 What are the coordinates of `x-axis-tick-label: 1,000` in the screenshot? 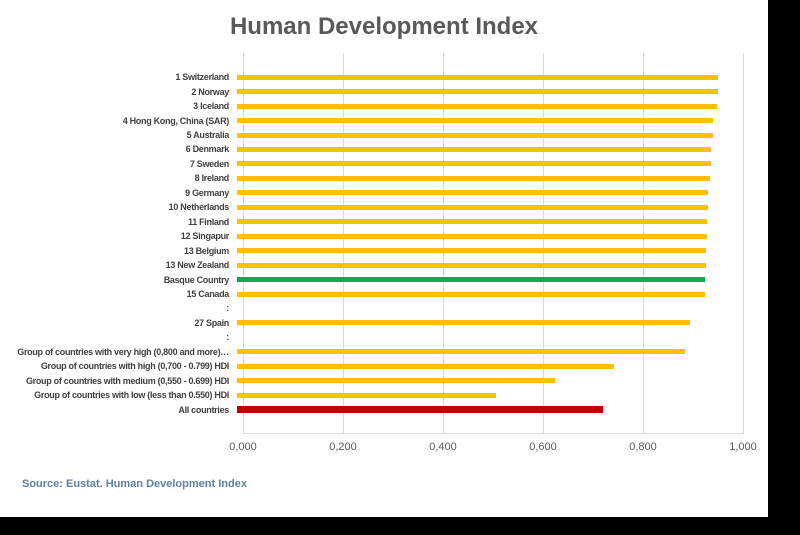 It's located at (743, 447).